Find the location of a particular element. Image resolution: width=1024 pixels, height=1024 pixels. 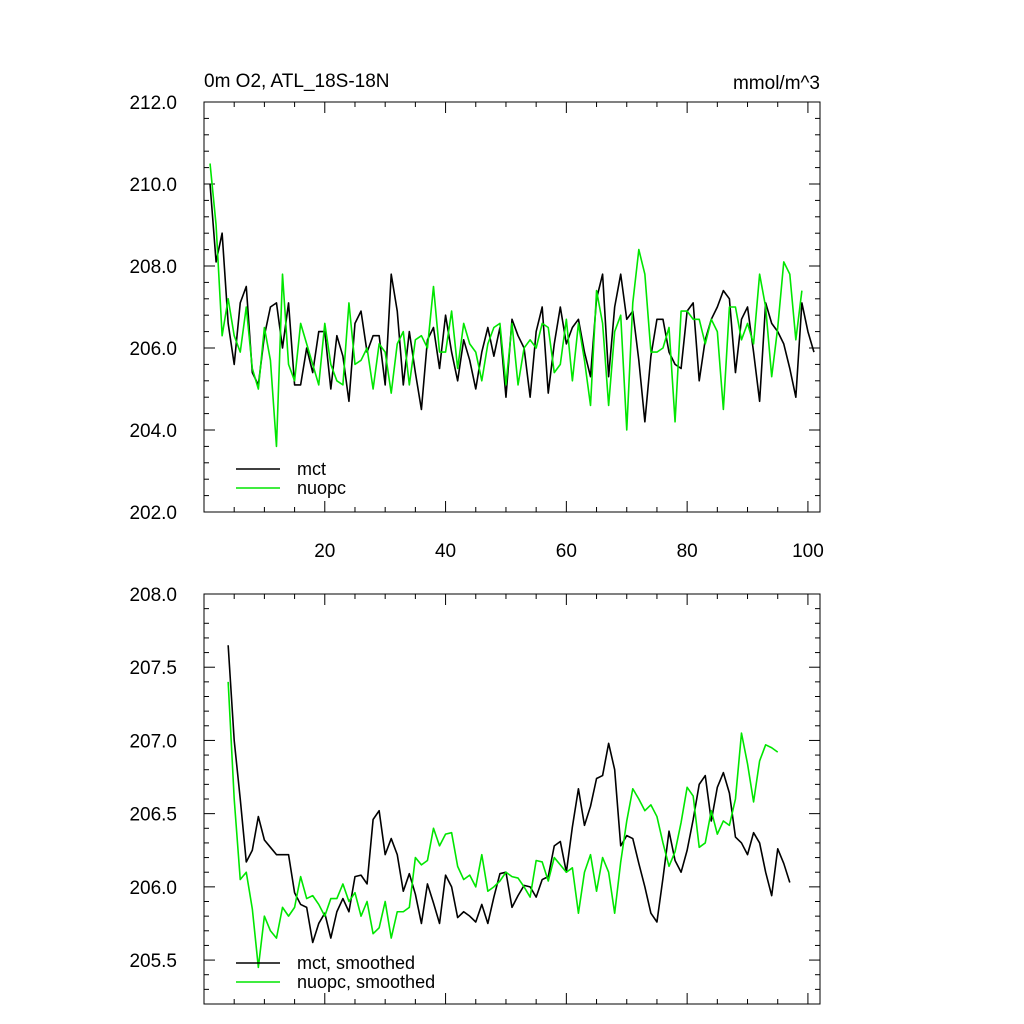

y-tick-label: 207.5 is located at coordinates (153, 668).